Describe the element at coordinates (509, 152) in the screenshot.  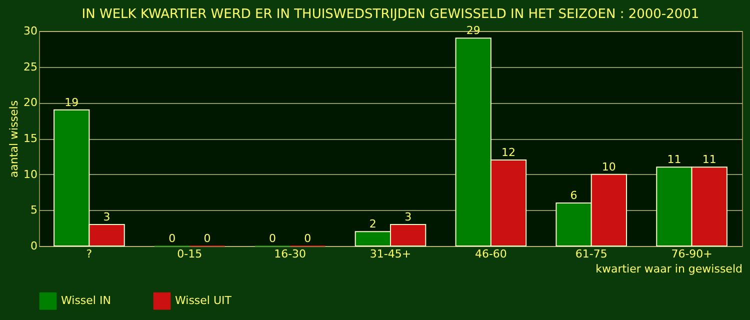
I see `data-label: 12` at that location.